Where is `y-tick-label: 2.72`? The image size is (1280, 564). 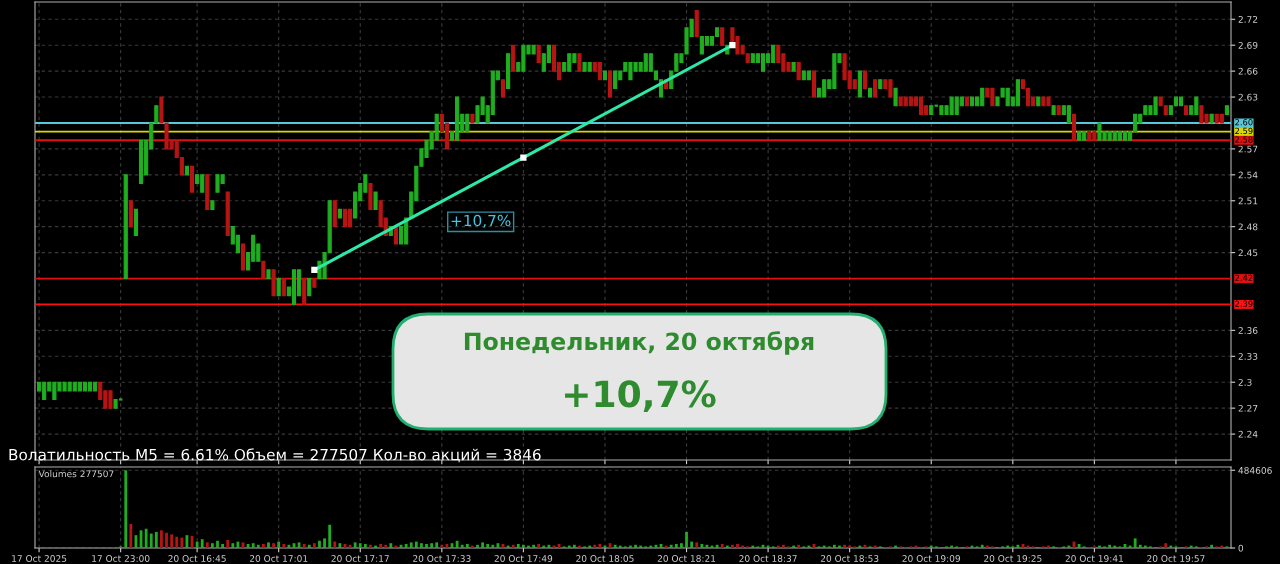 y-tick-label: 2.72 is located at coordinates (1248, 19).